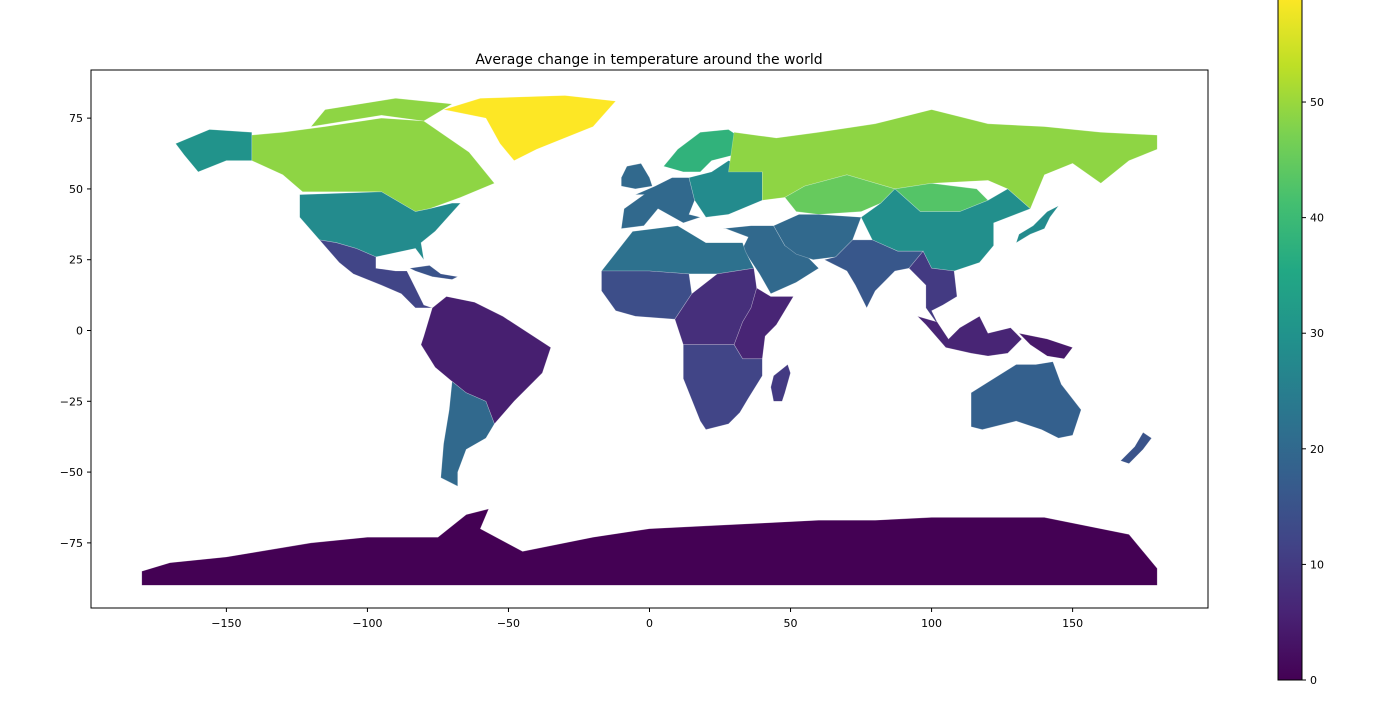 The height and width of the screenshot is (710, 1375). Describe the element at coordinates (943, 159) in the screenshot. I see `region-russia` at that location.